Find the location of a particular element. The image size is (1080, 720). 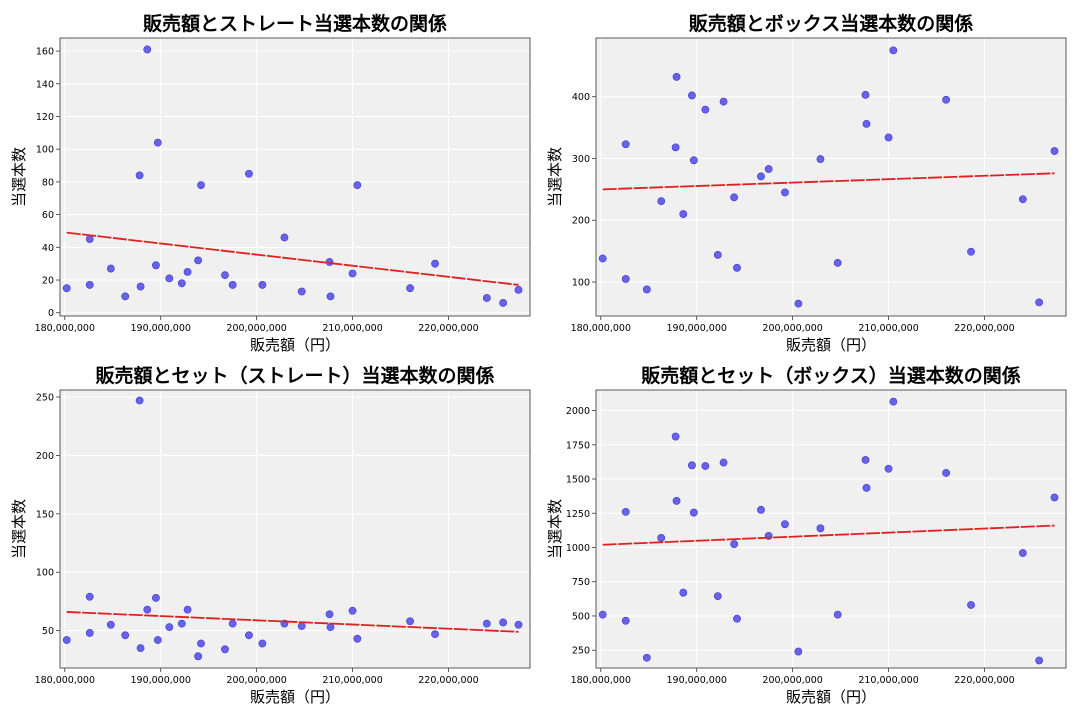

y-tick-label: 1000 is located at coordinates (578, 548).